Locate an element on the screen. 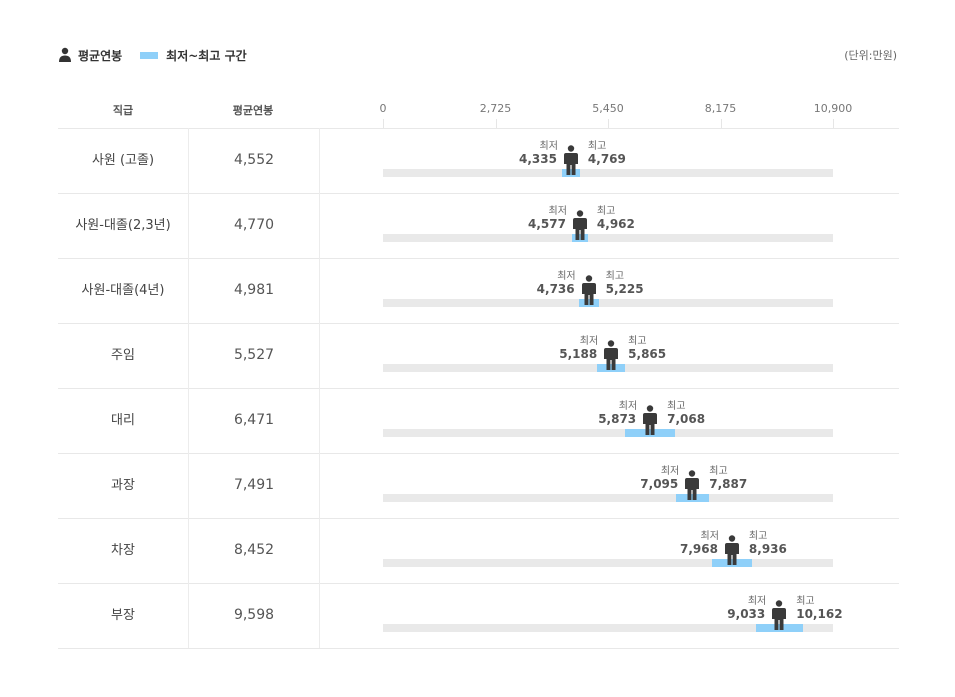 This screenshot has height=697, width=955. min-value: 5,188 is located at coordinates (578, 354).